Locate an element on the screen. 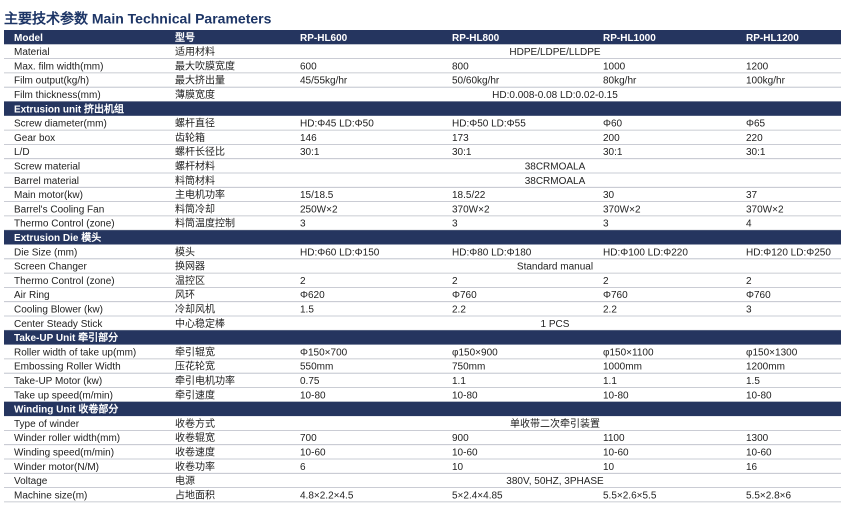 This screenshot has width=845, height=506. param-zh: 占地面积 is located at coordinates (195, 494).